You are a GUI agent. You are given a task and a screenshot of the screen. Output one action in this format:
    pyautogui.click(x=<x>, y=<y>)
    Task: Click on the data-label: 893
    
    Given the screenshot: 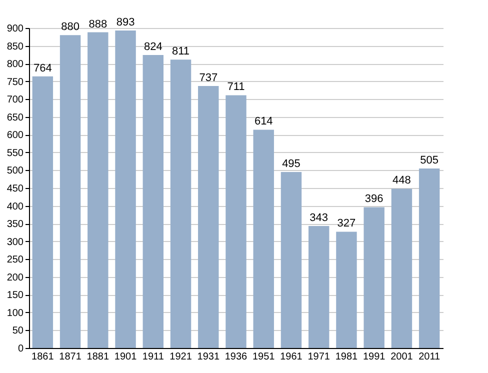 What is the action you would take?
    pyautogui.click(x=125, y=22)
    